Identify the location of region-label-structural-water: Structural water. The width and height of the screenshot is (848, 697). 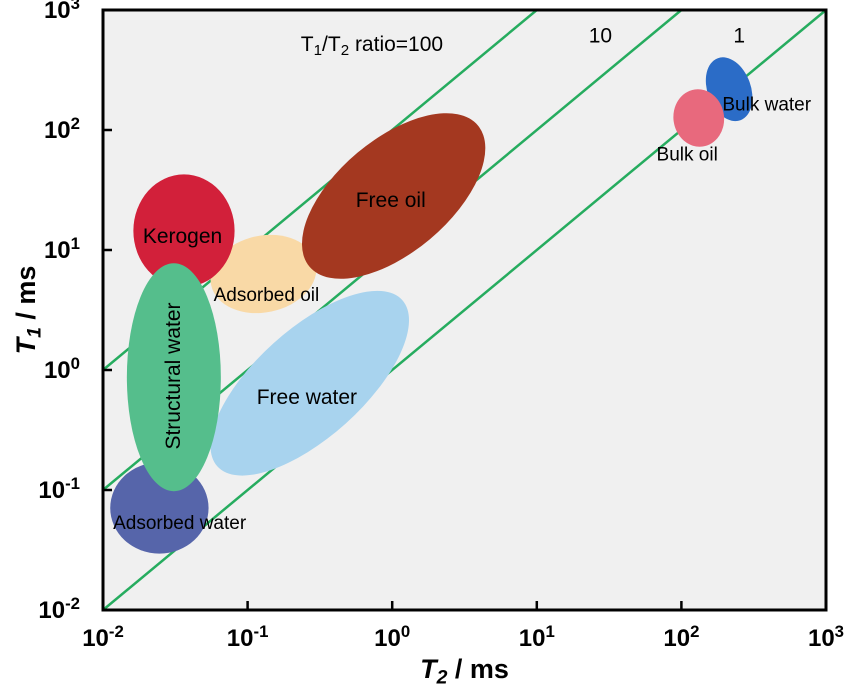
(173, 375).